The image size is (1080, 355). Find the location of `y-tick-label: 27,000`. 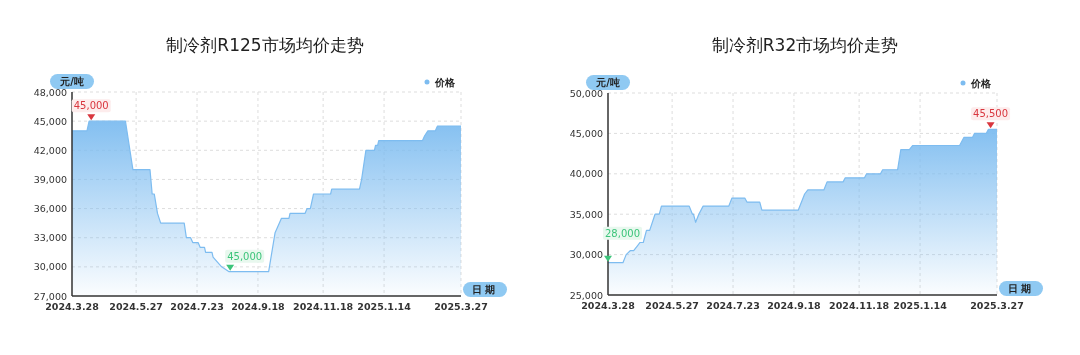

y-tick-label: 27,000 is located at coordinates (50, 296).